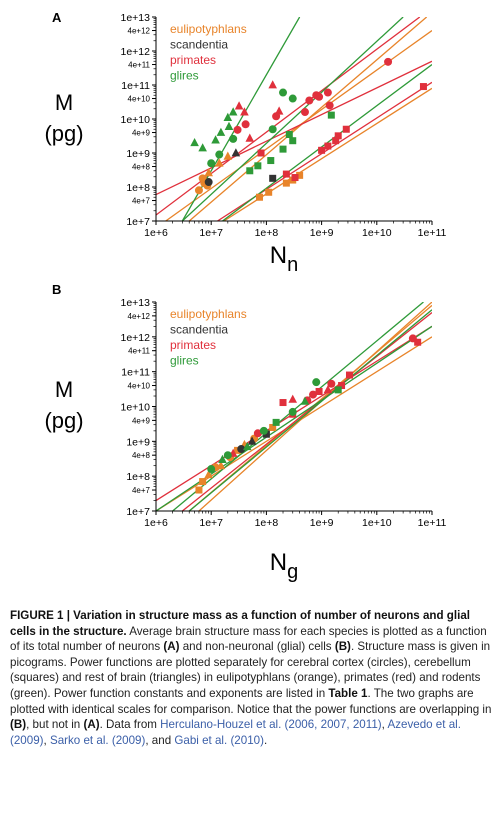 Image resolution: width=500 pixels, height=827 pixels. Describe the element at coordinates (265, 740) in the screenshot. I see `caption-text-run: .` at that location.